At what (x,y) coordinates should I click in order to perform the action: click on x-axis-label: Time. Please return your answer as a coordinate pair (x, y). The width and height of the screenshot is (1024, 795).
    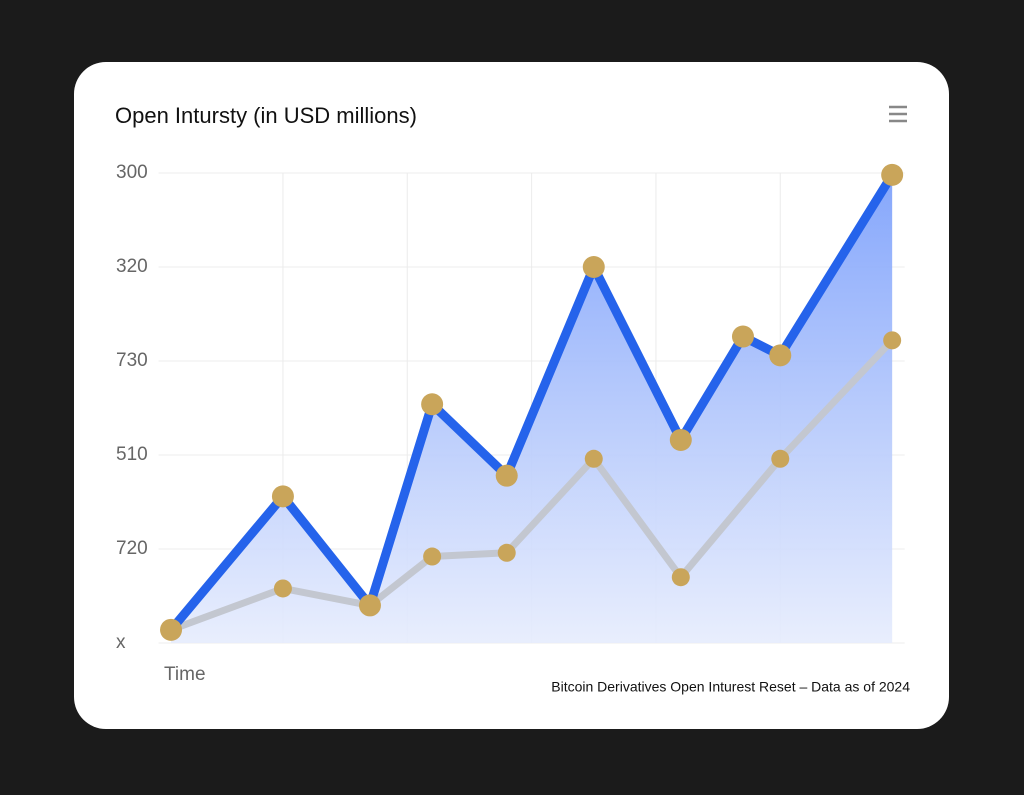
    Looking at the image, I should click on (185, 674).